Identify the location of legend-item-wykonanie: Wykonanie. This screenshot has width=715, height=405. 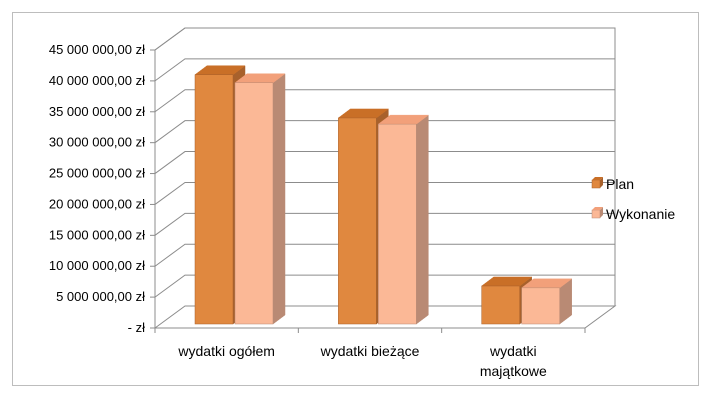
(633, 214).